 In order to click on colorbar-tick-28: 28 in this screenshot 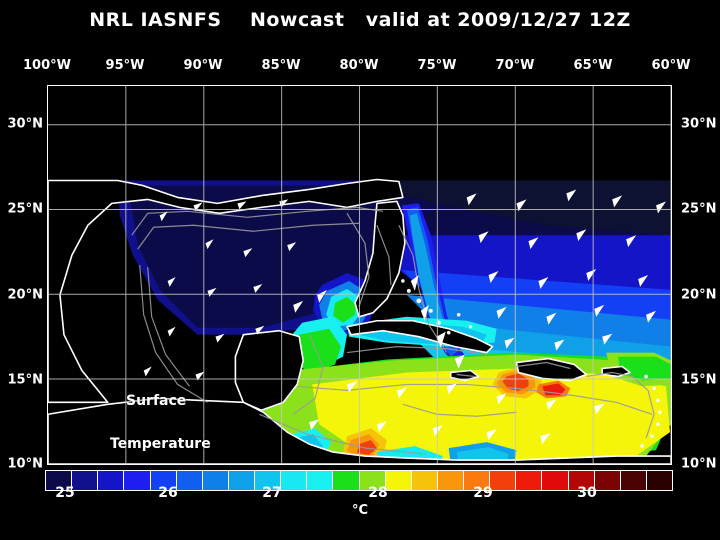, I will do `click(378, 493)`.